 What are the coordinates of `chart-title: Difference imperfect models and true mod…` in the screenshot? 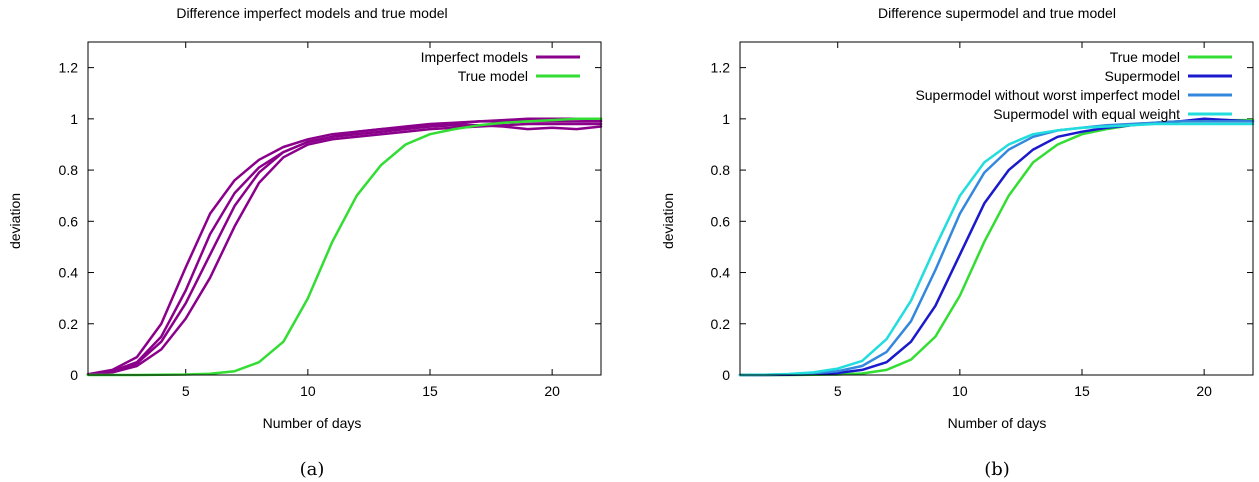 It's located at (311, 13).